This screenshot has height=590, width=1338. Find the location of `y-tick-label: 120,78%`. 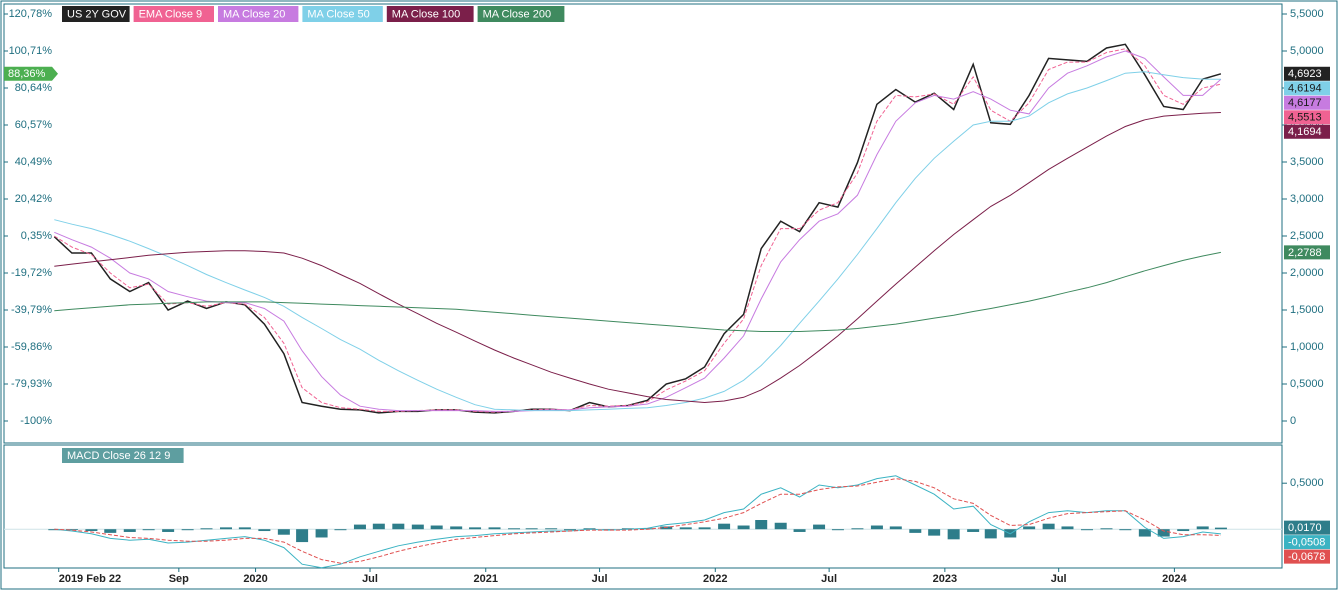

y-tick-label: 120,78% is located at coordinates (31, 14).